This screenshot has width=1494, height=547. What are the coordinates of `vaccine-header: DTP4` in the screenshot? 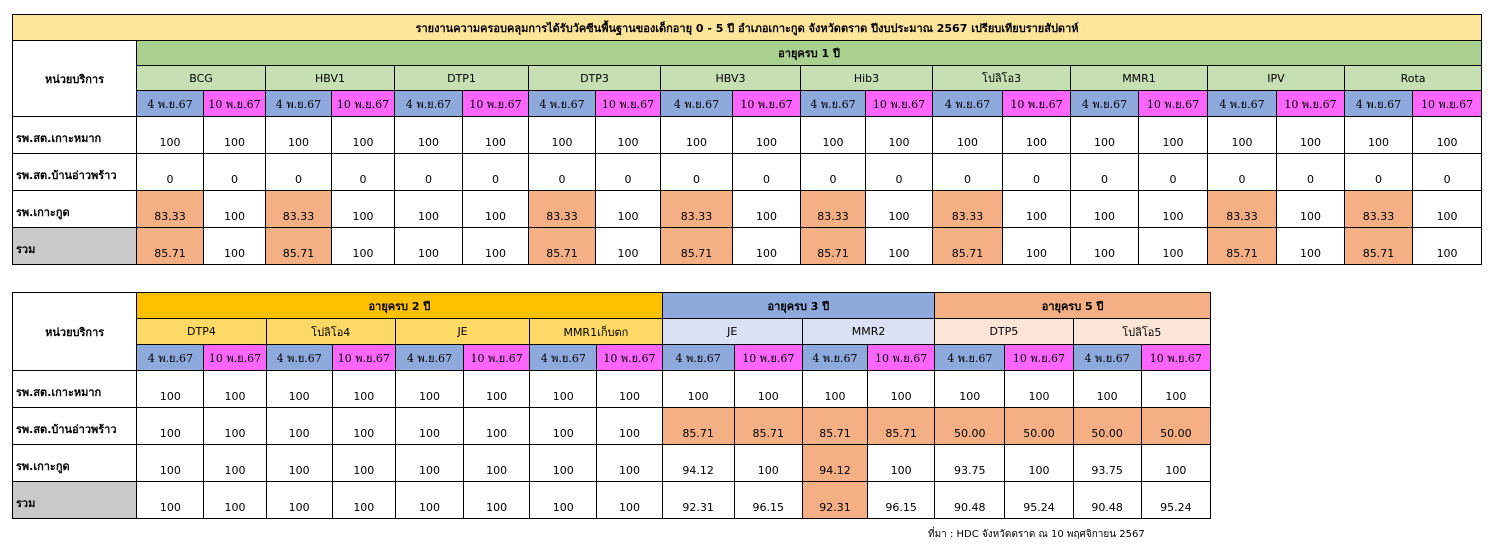 It's located at (201, 331).